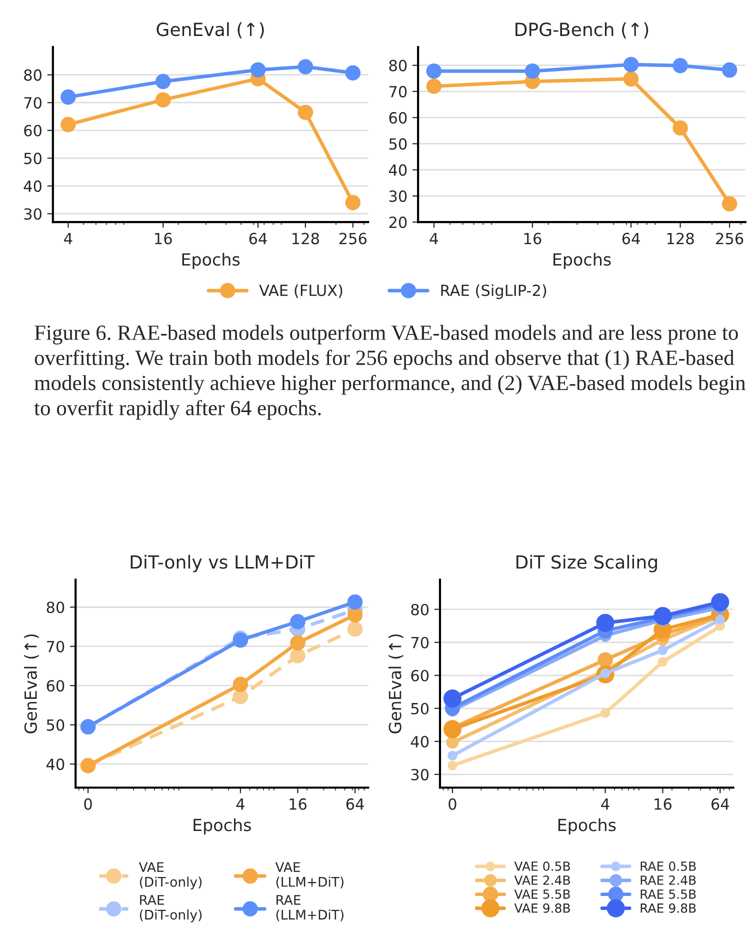  What do you see at coordinates (309, 875) in the screenshot?
I see `legend-label: VAE (LLM+DiT)` at bounding box center [309, 875].